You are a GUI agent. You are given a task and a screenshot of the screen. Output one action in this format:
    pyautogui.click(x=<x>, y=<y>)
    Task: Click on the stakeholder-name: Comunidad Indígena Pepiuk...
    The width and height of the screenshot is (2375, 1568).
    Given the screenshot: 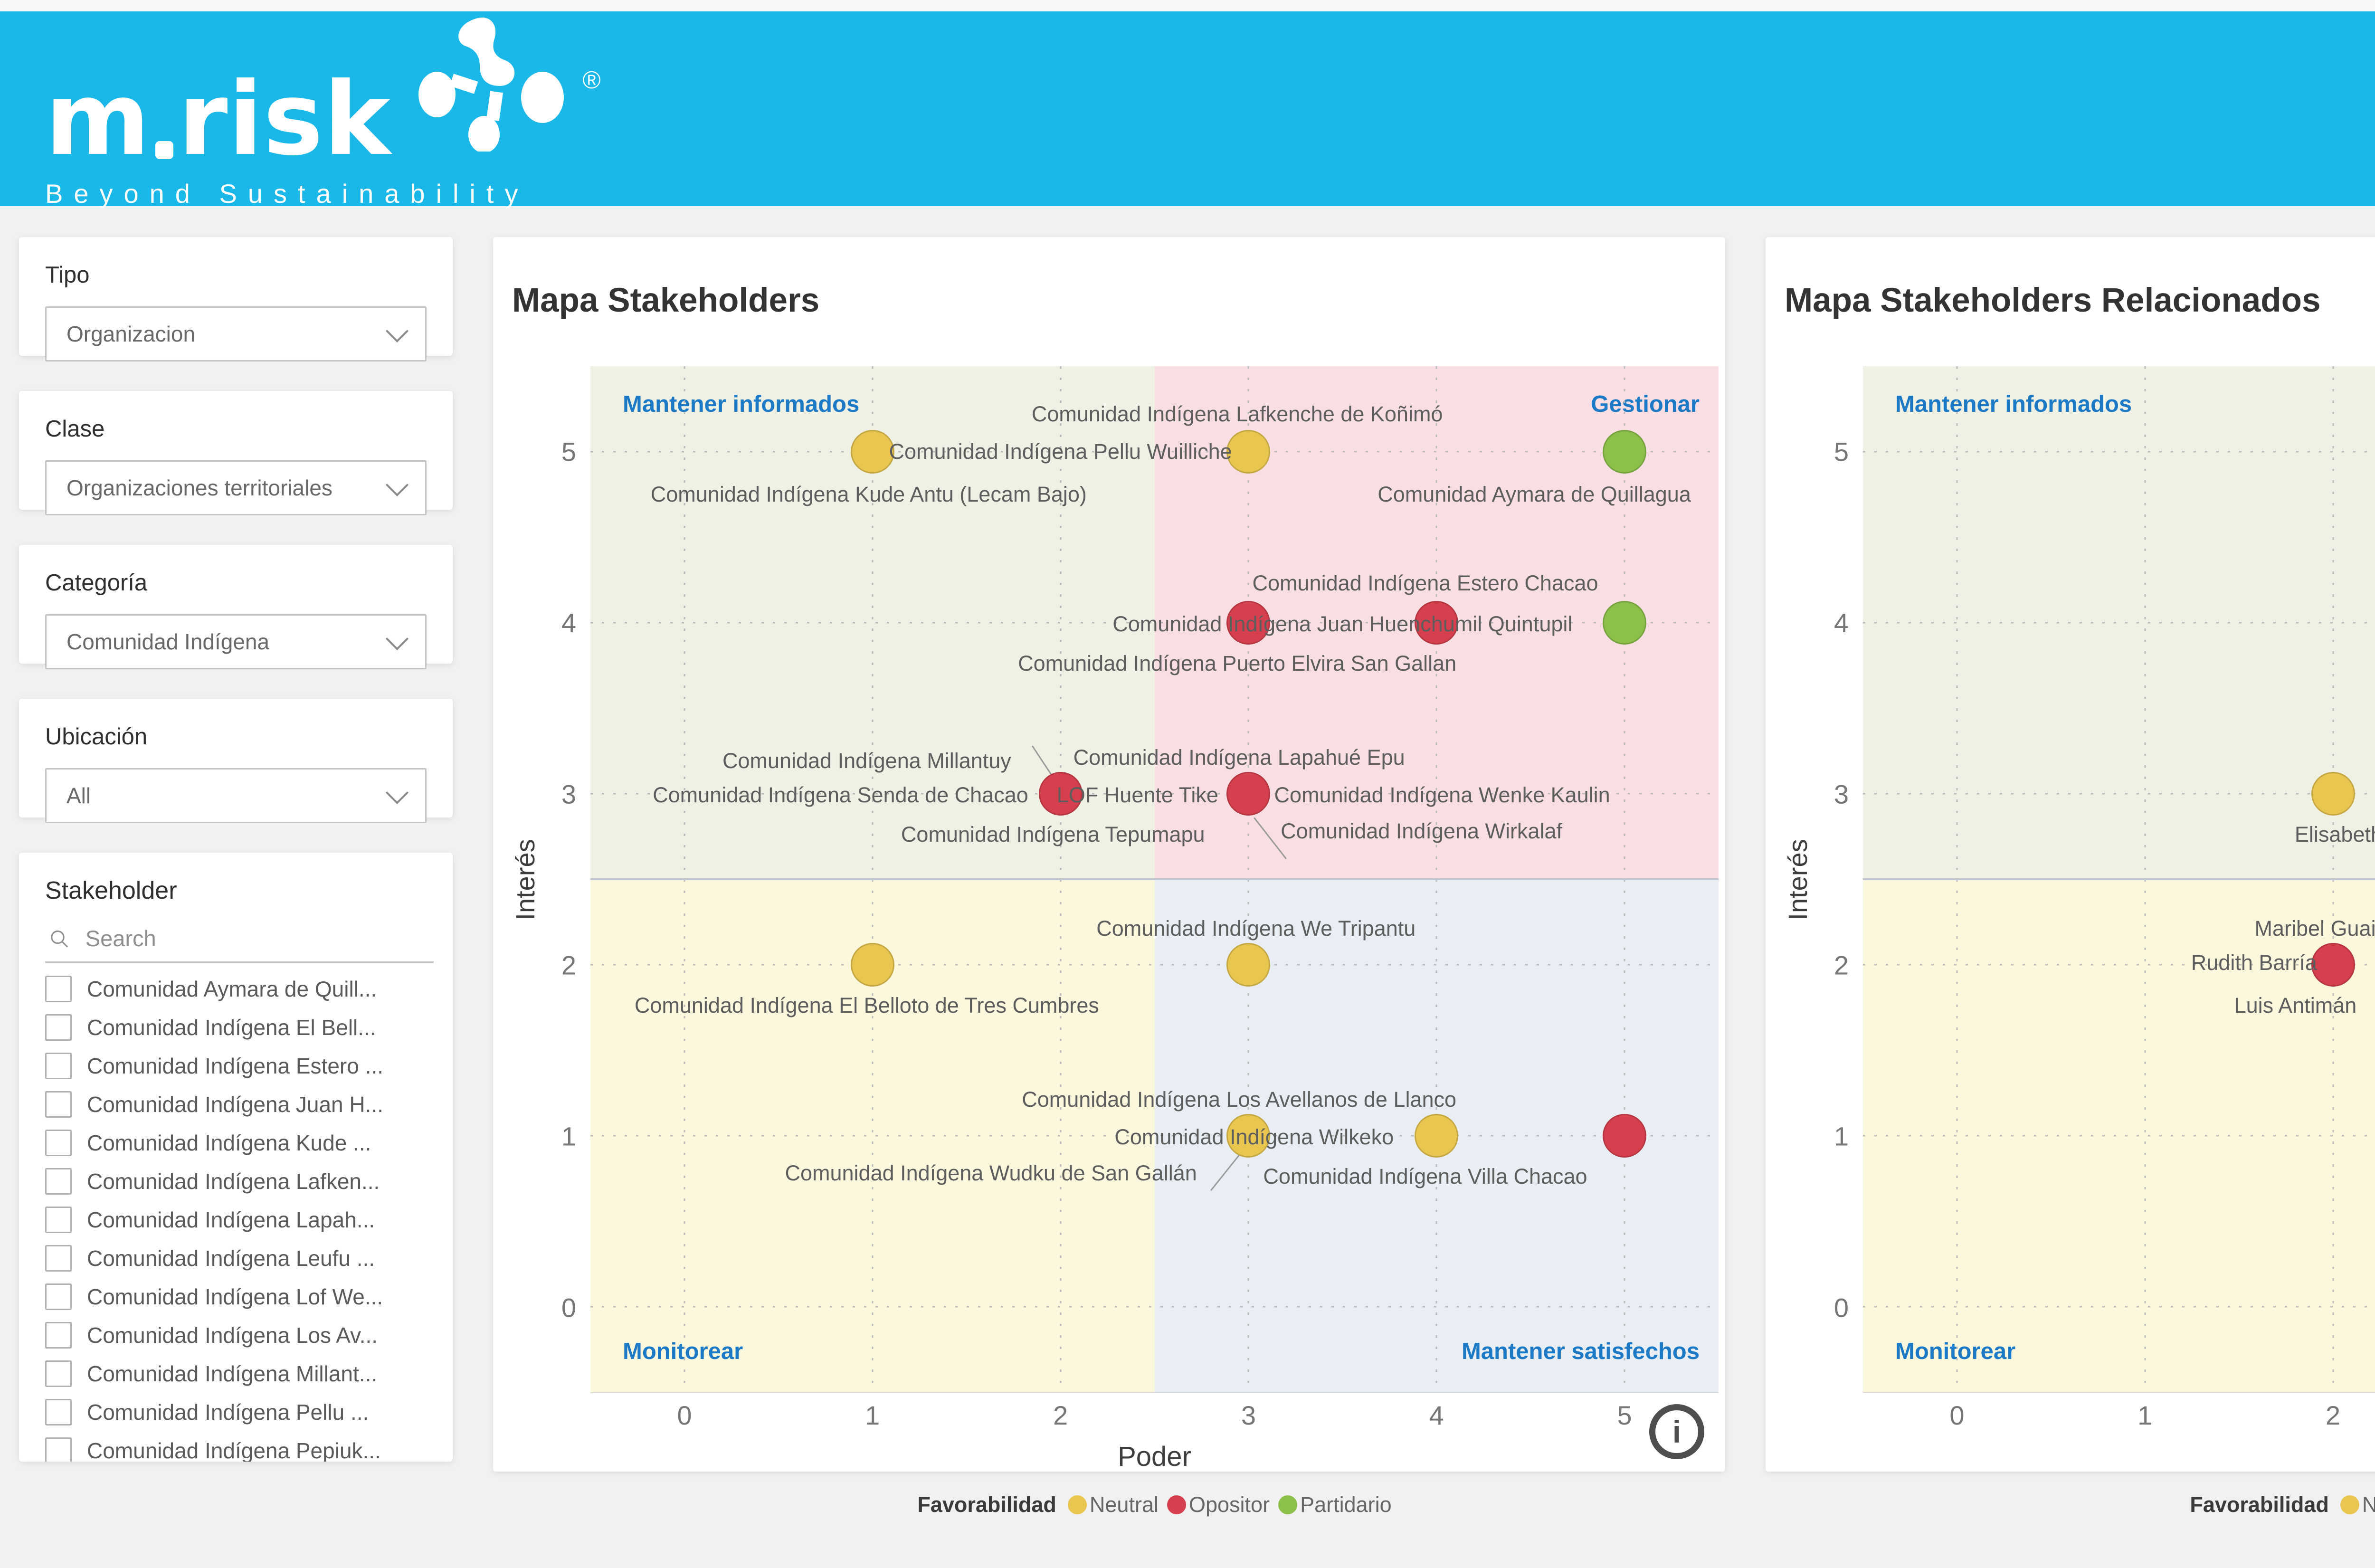 What is the action you would take?
    pyautogui.click(x=234, y=1450)
    